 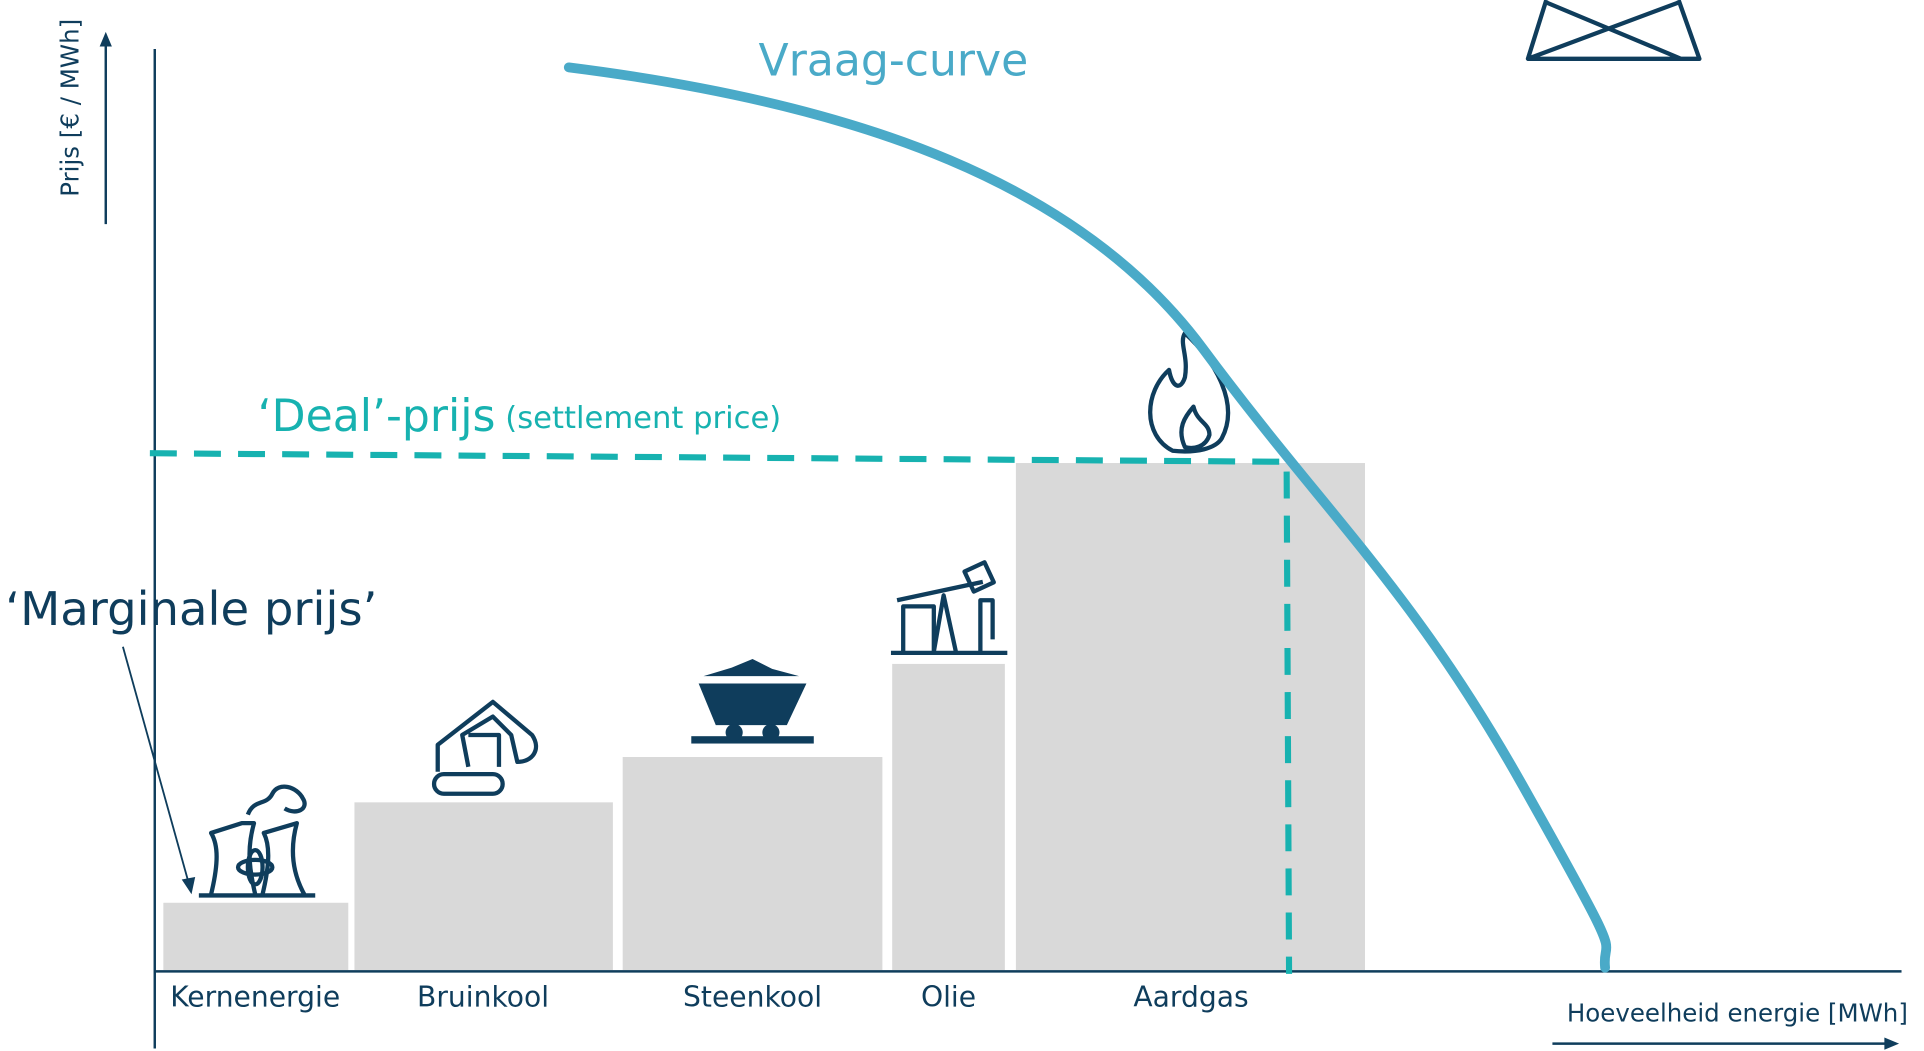 I want to click on bar-kernenergie, so click(x=256, y=936).